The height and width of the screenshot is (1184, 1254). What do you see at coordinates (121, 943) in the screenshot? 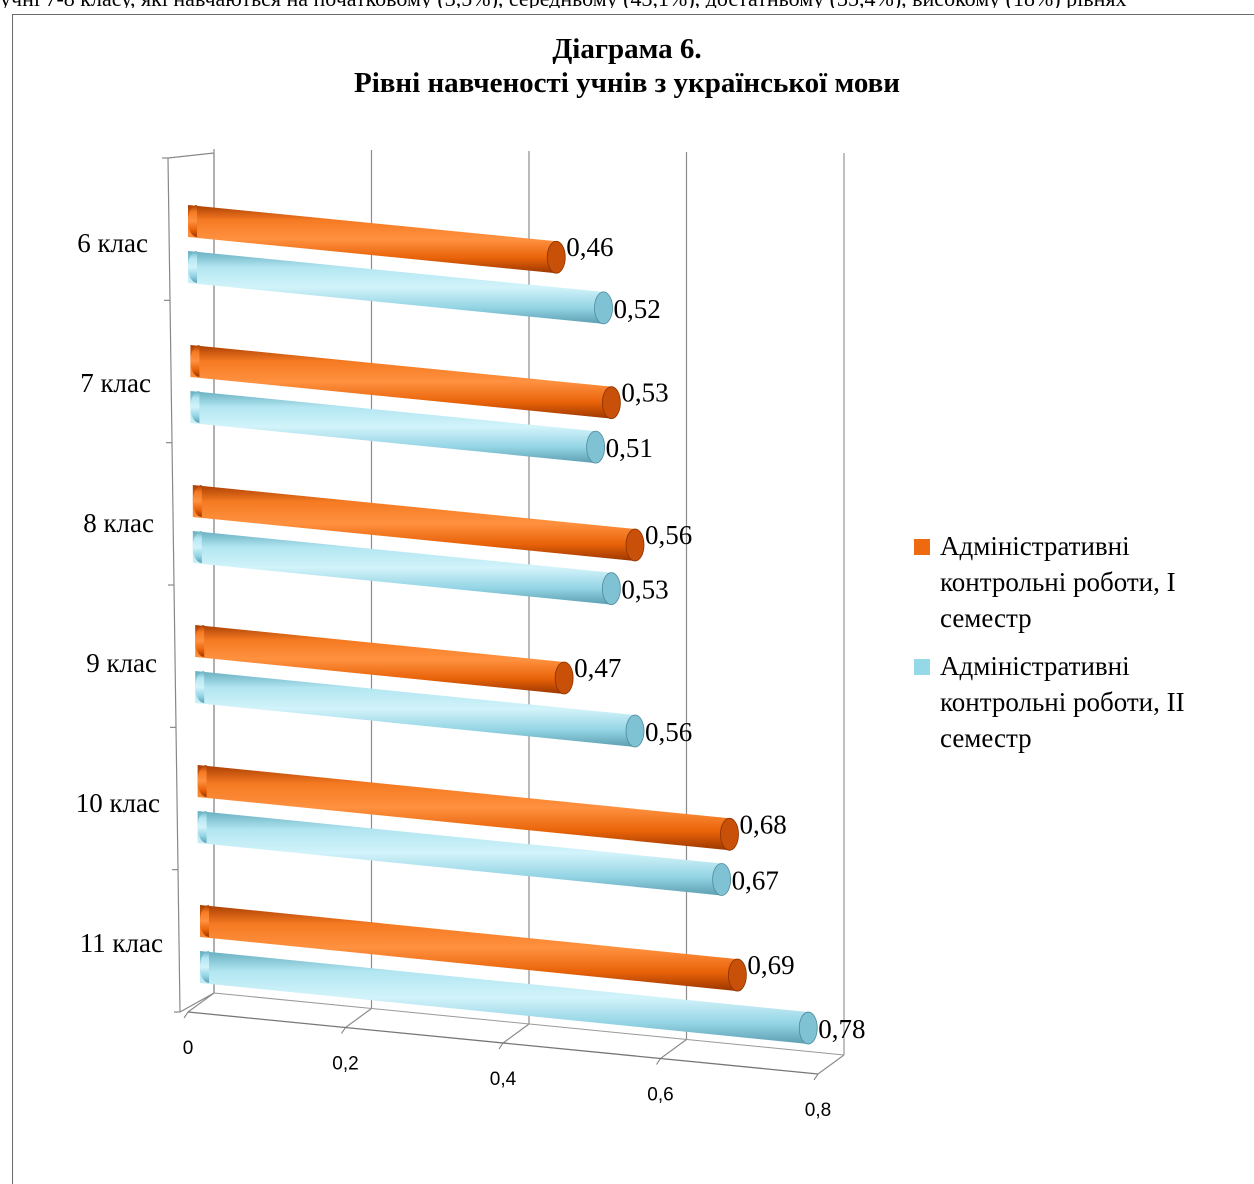
I see `category-label-5: 11 клас` at bounding box center [121, 943].